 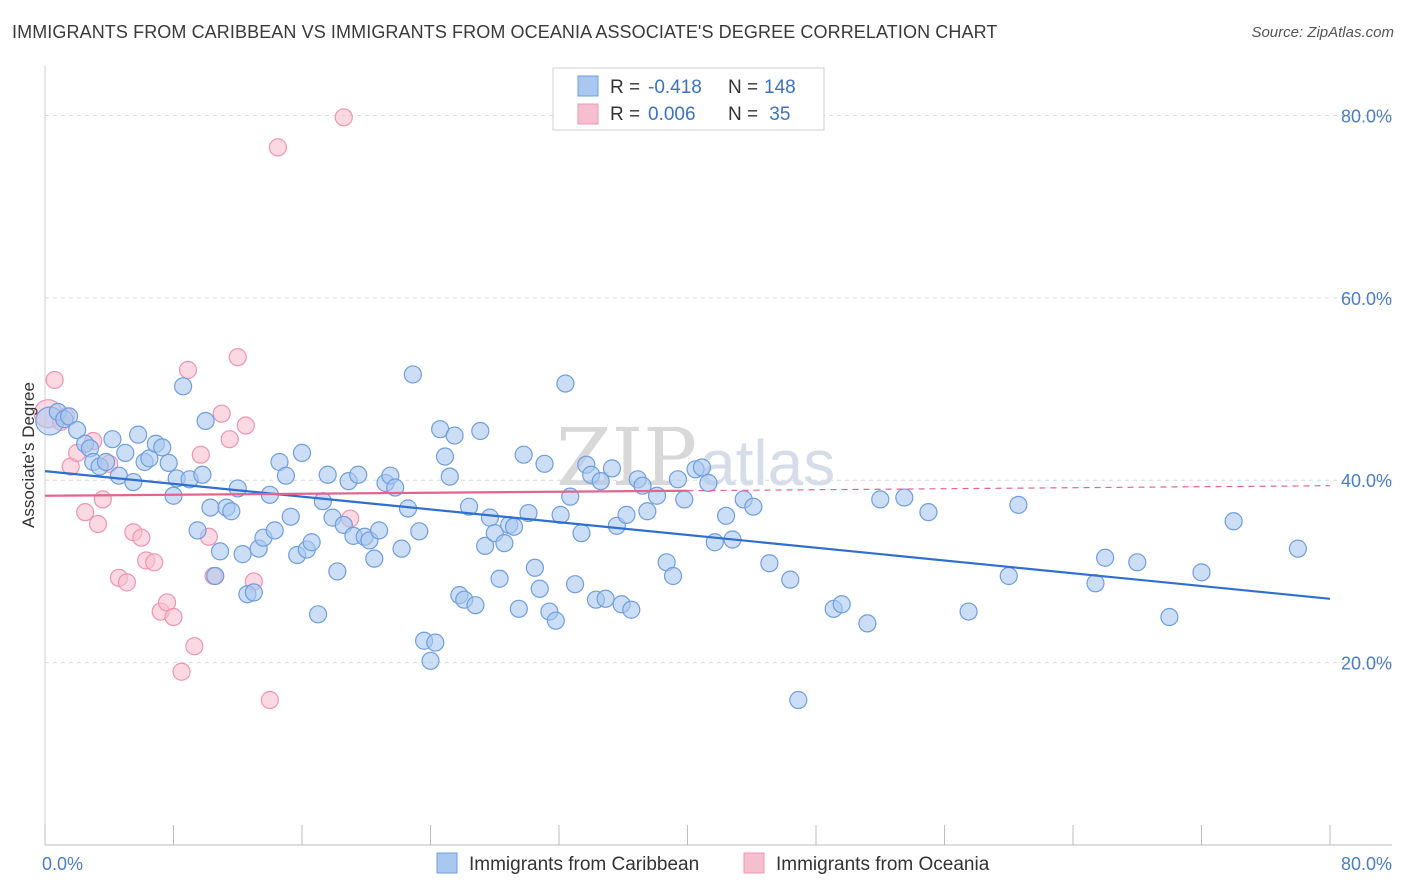 I want to click on stats-n-value-1: 148, so click(x=780, y=87).